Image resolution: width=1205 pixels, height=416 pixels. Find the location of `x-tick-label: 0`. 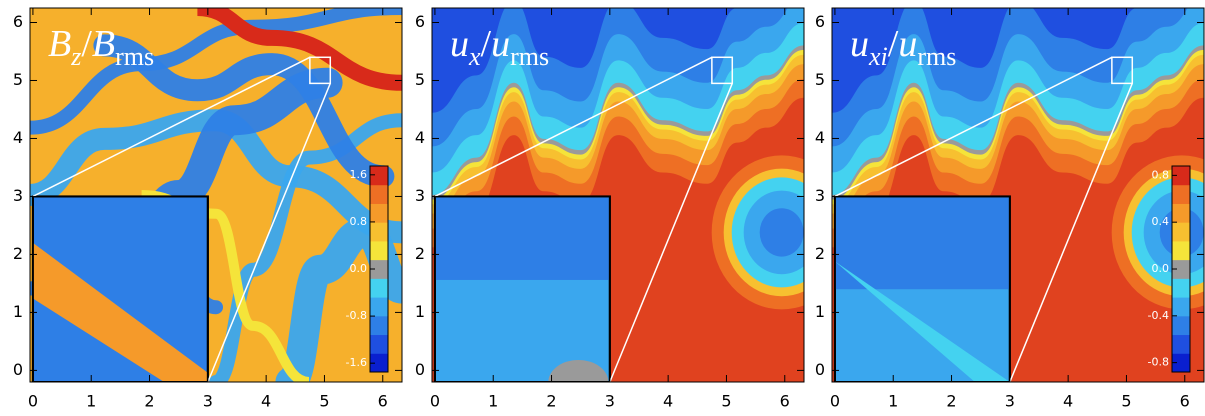

x-tick-label: 0 is located at coordinates (33, 401).